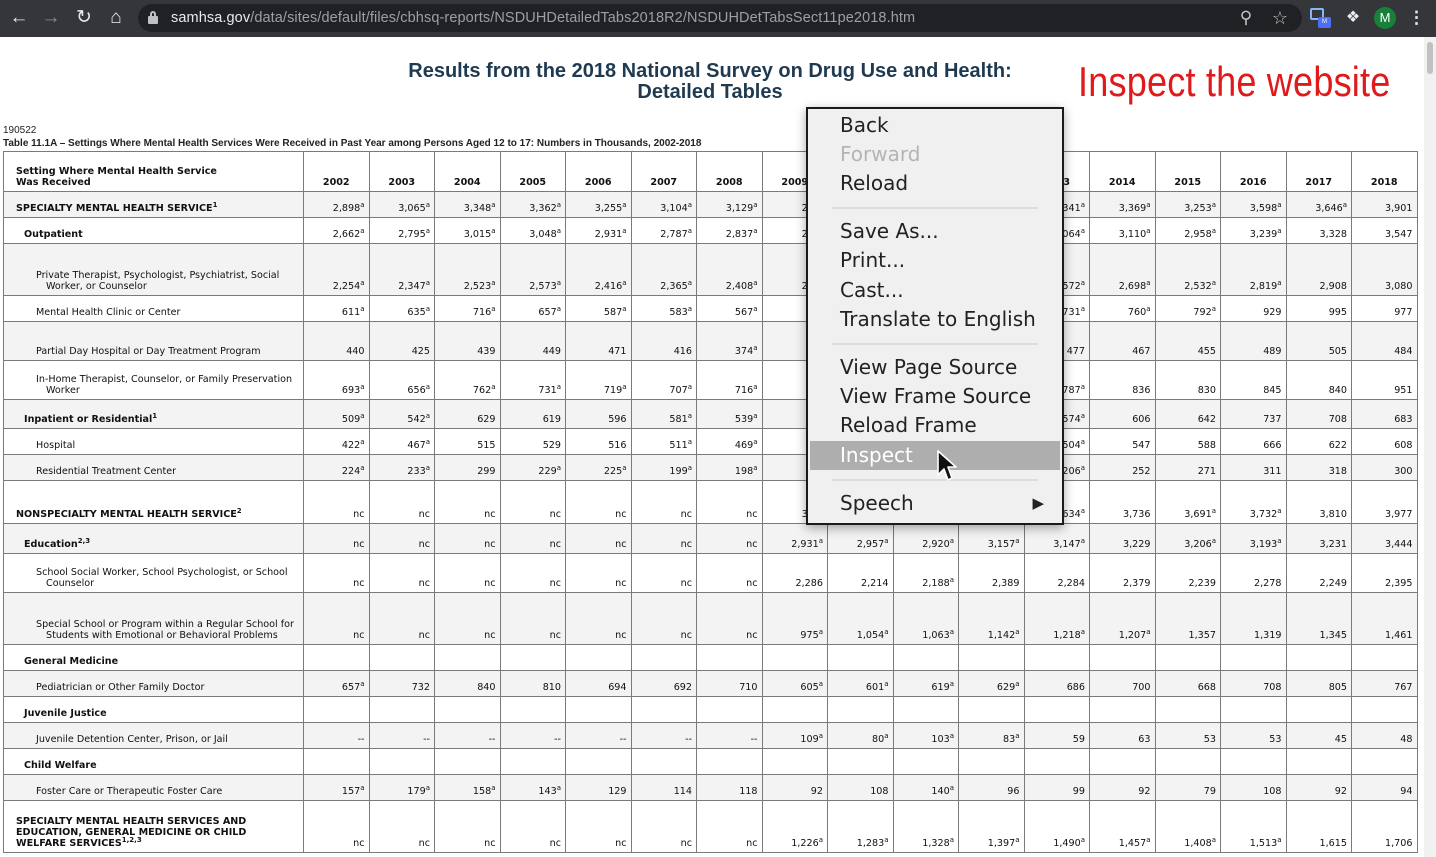  I want to click on cell-value: 792, so click(1202, 312).